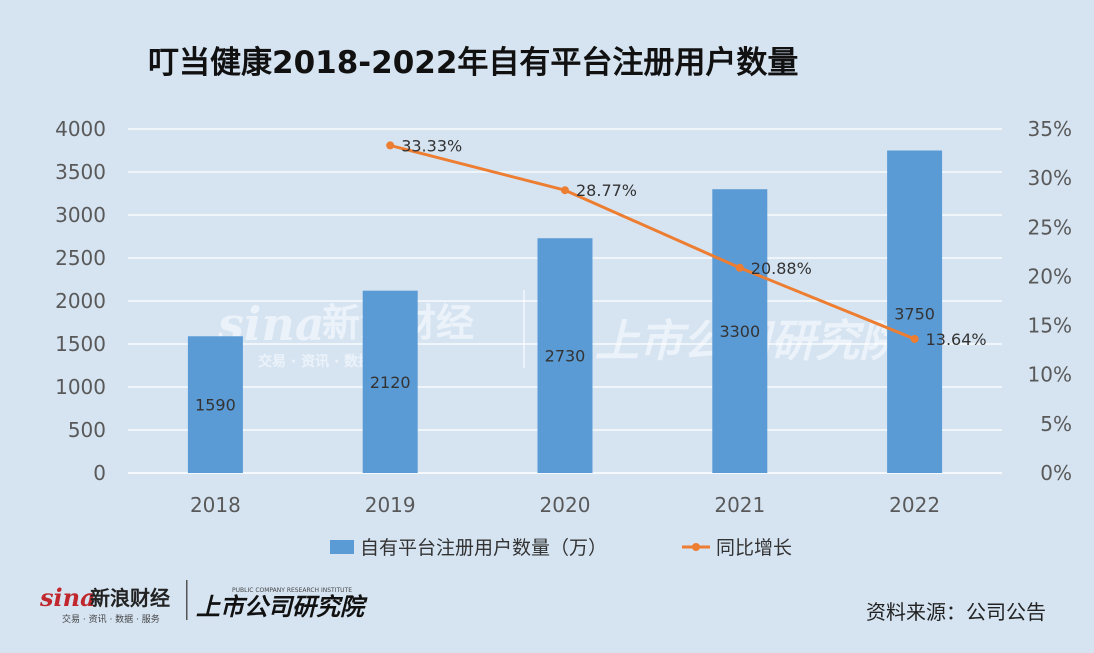 The height and width of the screenshot is (653, 1094). I want to click on x-axis: 2018 2019 2020 2021 2022, so click(565, 505).